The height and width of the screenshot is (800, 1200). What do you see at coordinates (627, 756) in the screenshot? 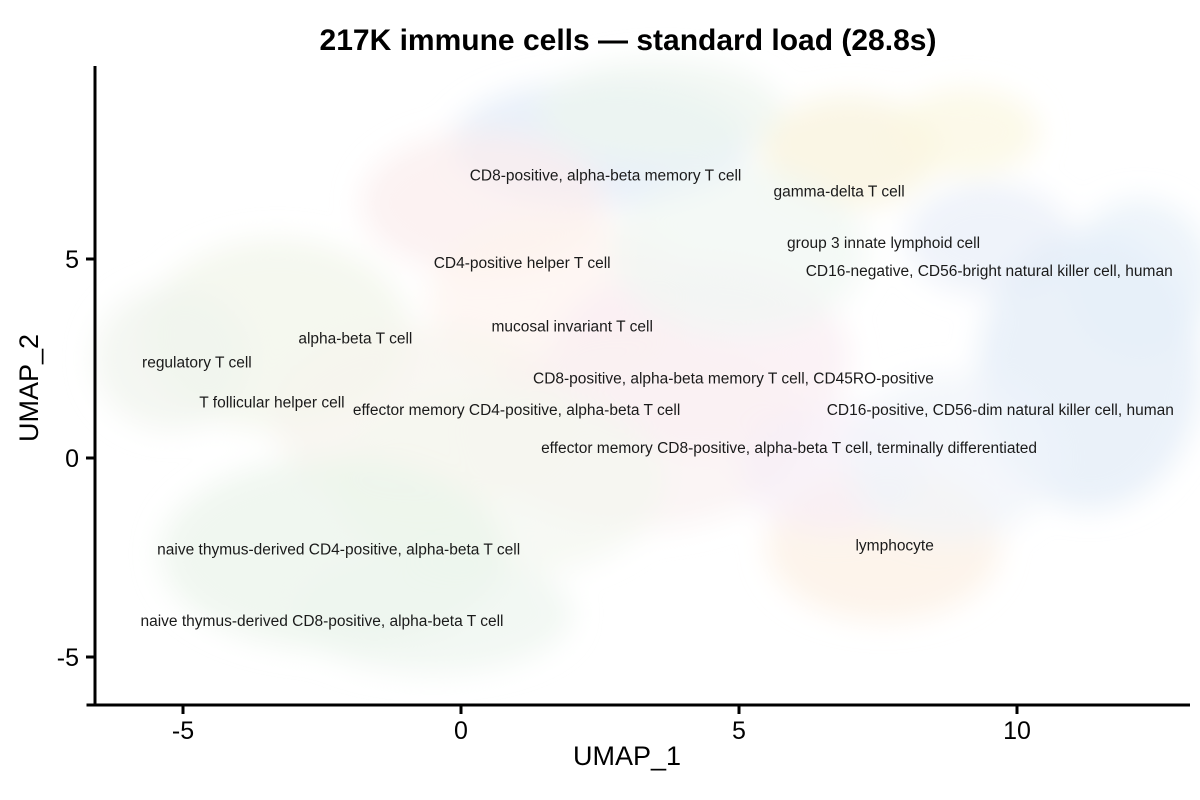
I see `x-axis-title: UMAP_1` at bounding box center [627, 756].